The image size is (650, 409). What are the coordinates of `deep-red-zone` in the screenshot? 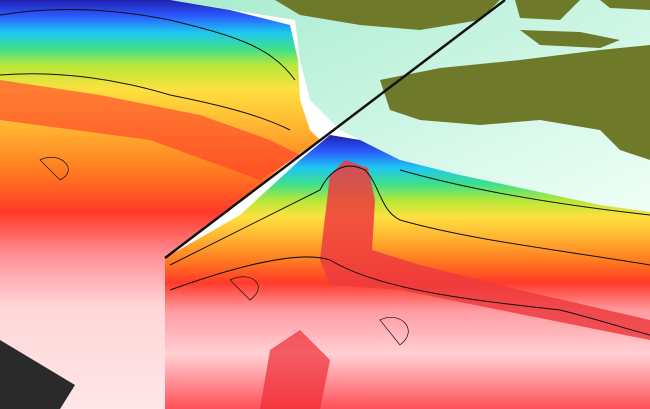 It's located at (295, 369).